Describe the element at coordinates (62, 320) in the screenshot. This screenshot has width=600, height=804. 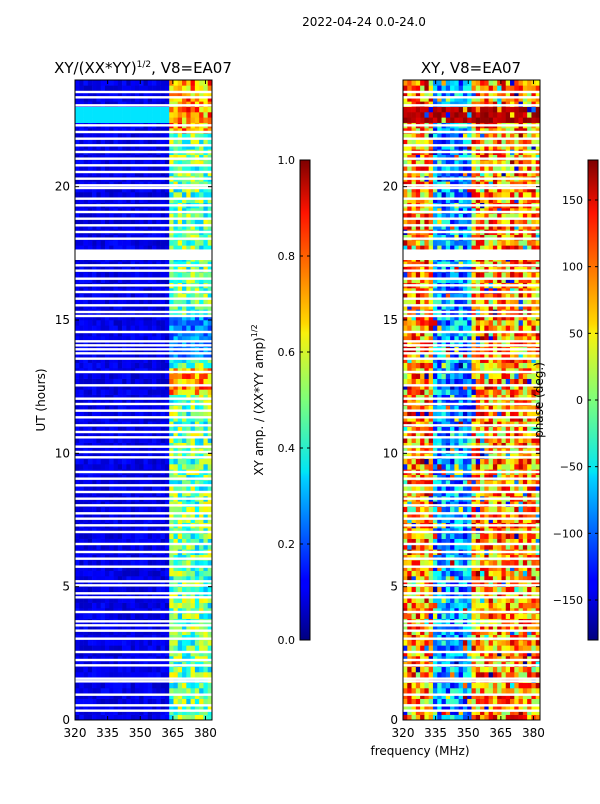
I see `y-tick-label: 15` at that location.